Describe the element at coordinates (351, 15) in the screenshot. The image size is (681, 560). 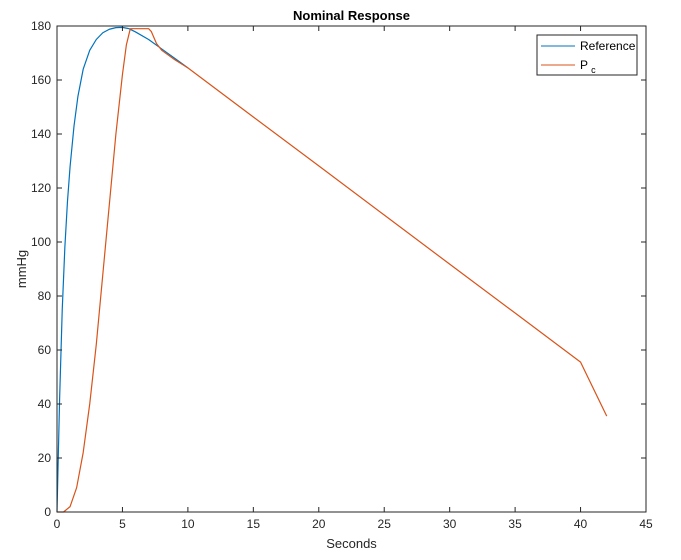
I see `chart-title: Nominal Response` at that location.